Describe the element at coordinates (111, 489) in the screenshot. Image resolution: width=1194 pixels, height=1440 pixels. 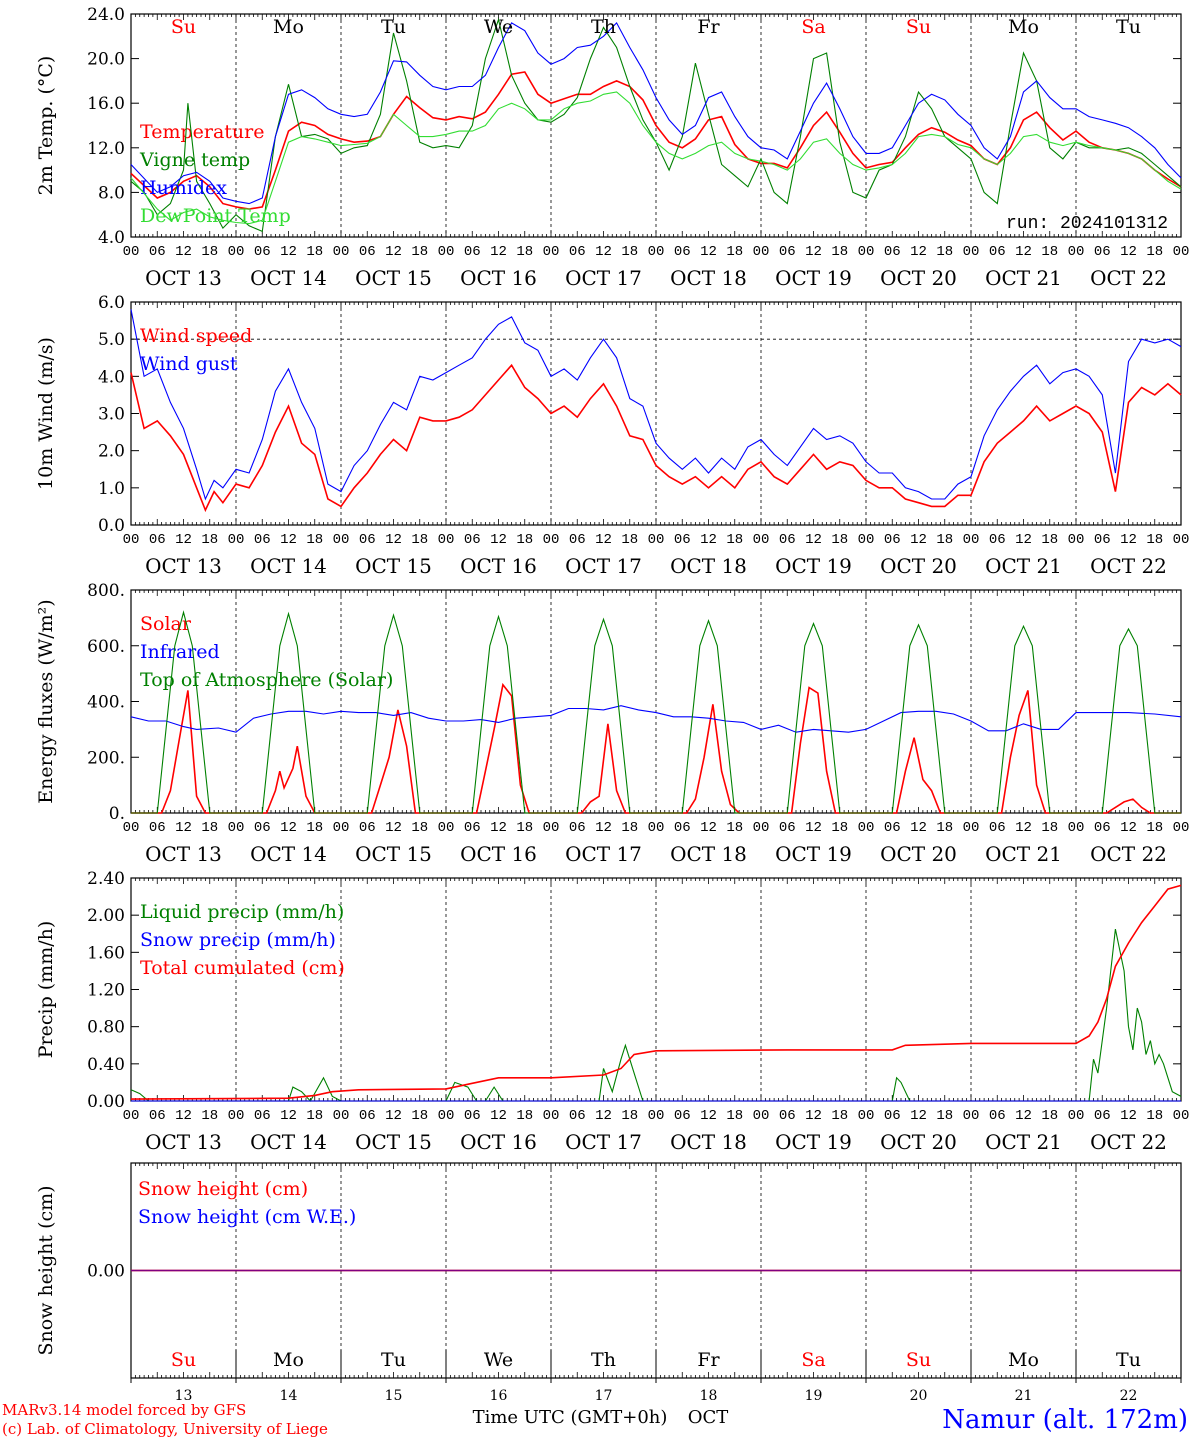
I see `y-tick-label: 1.0` at that location.